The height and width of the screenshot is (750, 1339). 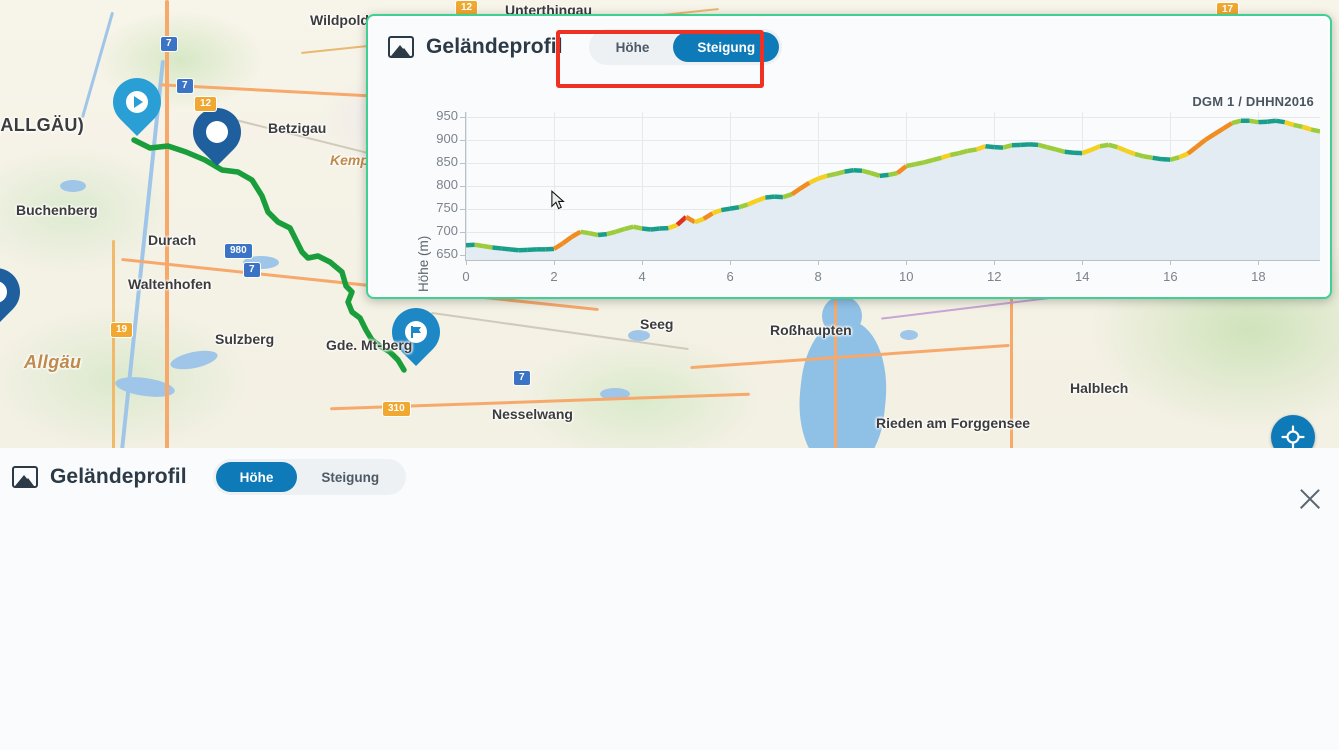 What do you see at coordinates (447, 184) in the screenshot?
I see `chart-y-tick-label: 800` at bounding box center [447, 184].